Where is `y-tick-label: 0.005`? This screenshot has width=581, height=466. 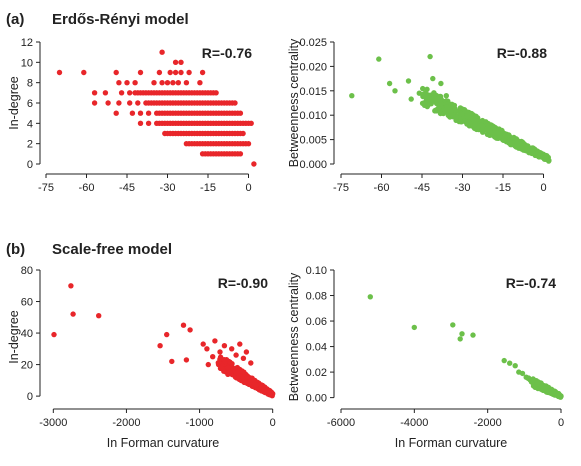
y-tick-label: 0.005 is located at coordinates (313, 141).